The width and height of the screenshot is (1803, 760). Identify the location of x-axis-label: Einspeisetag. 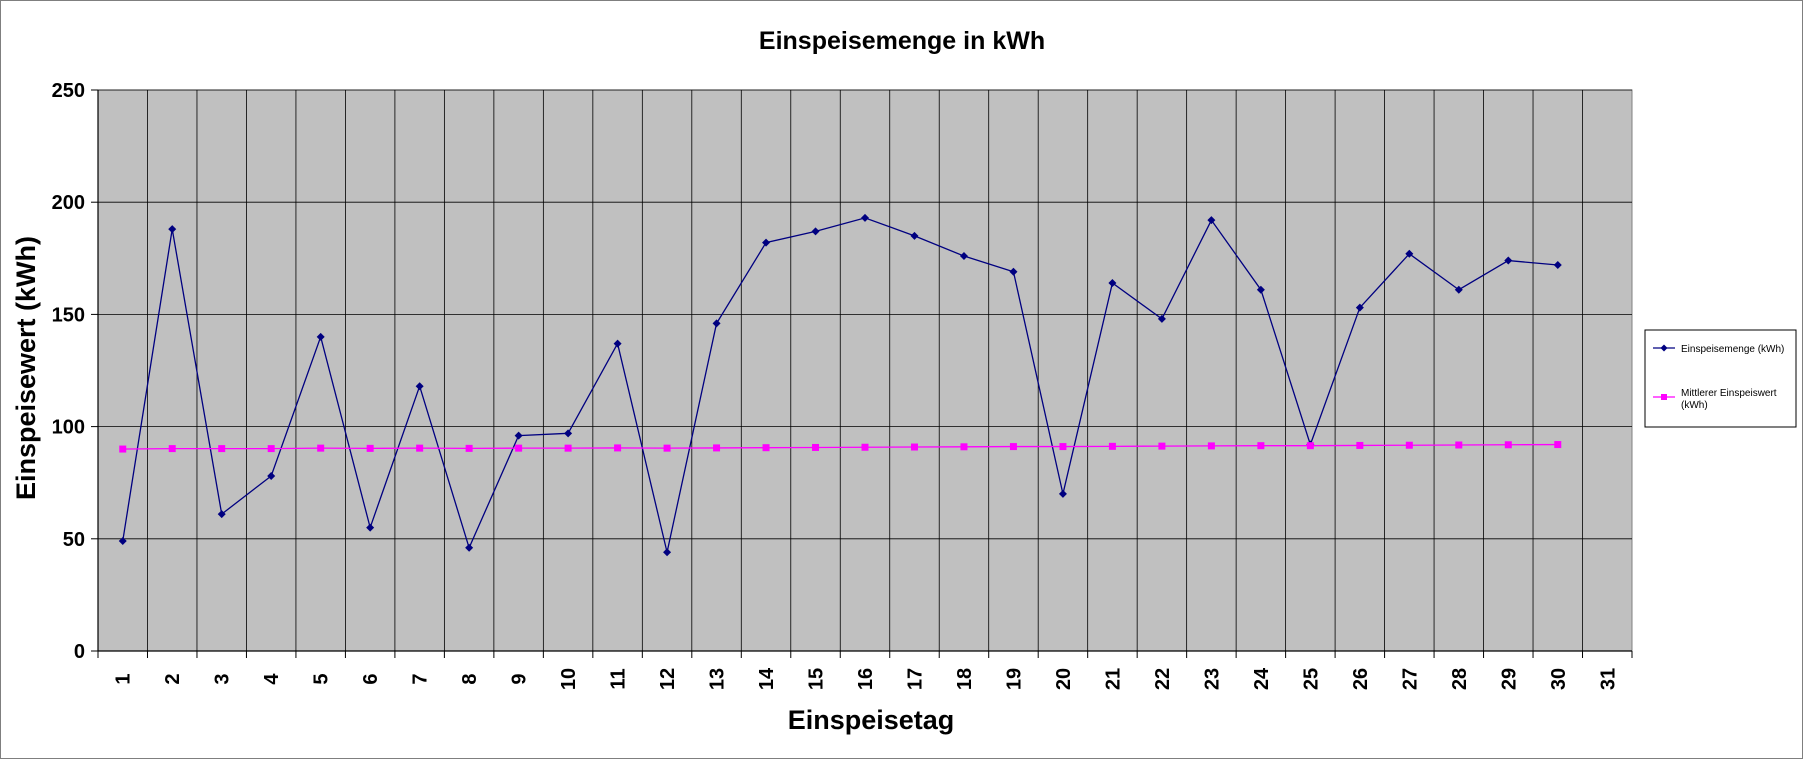
(871, 720).